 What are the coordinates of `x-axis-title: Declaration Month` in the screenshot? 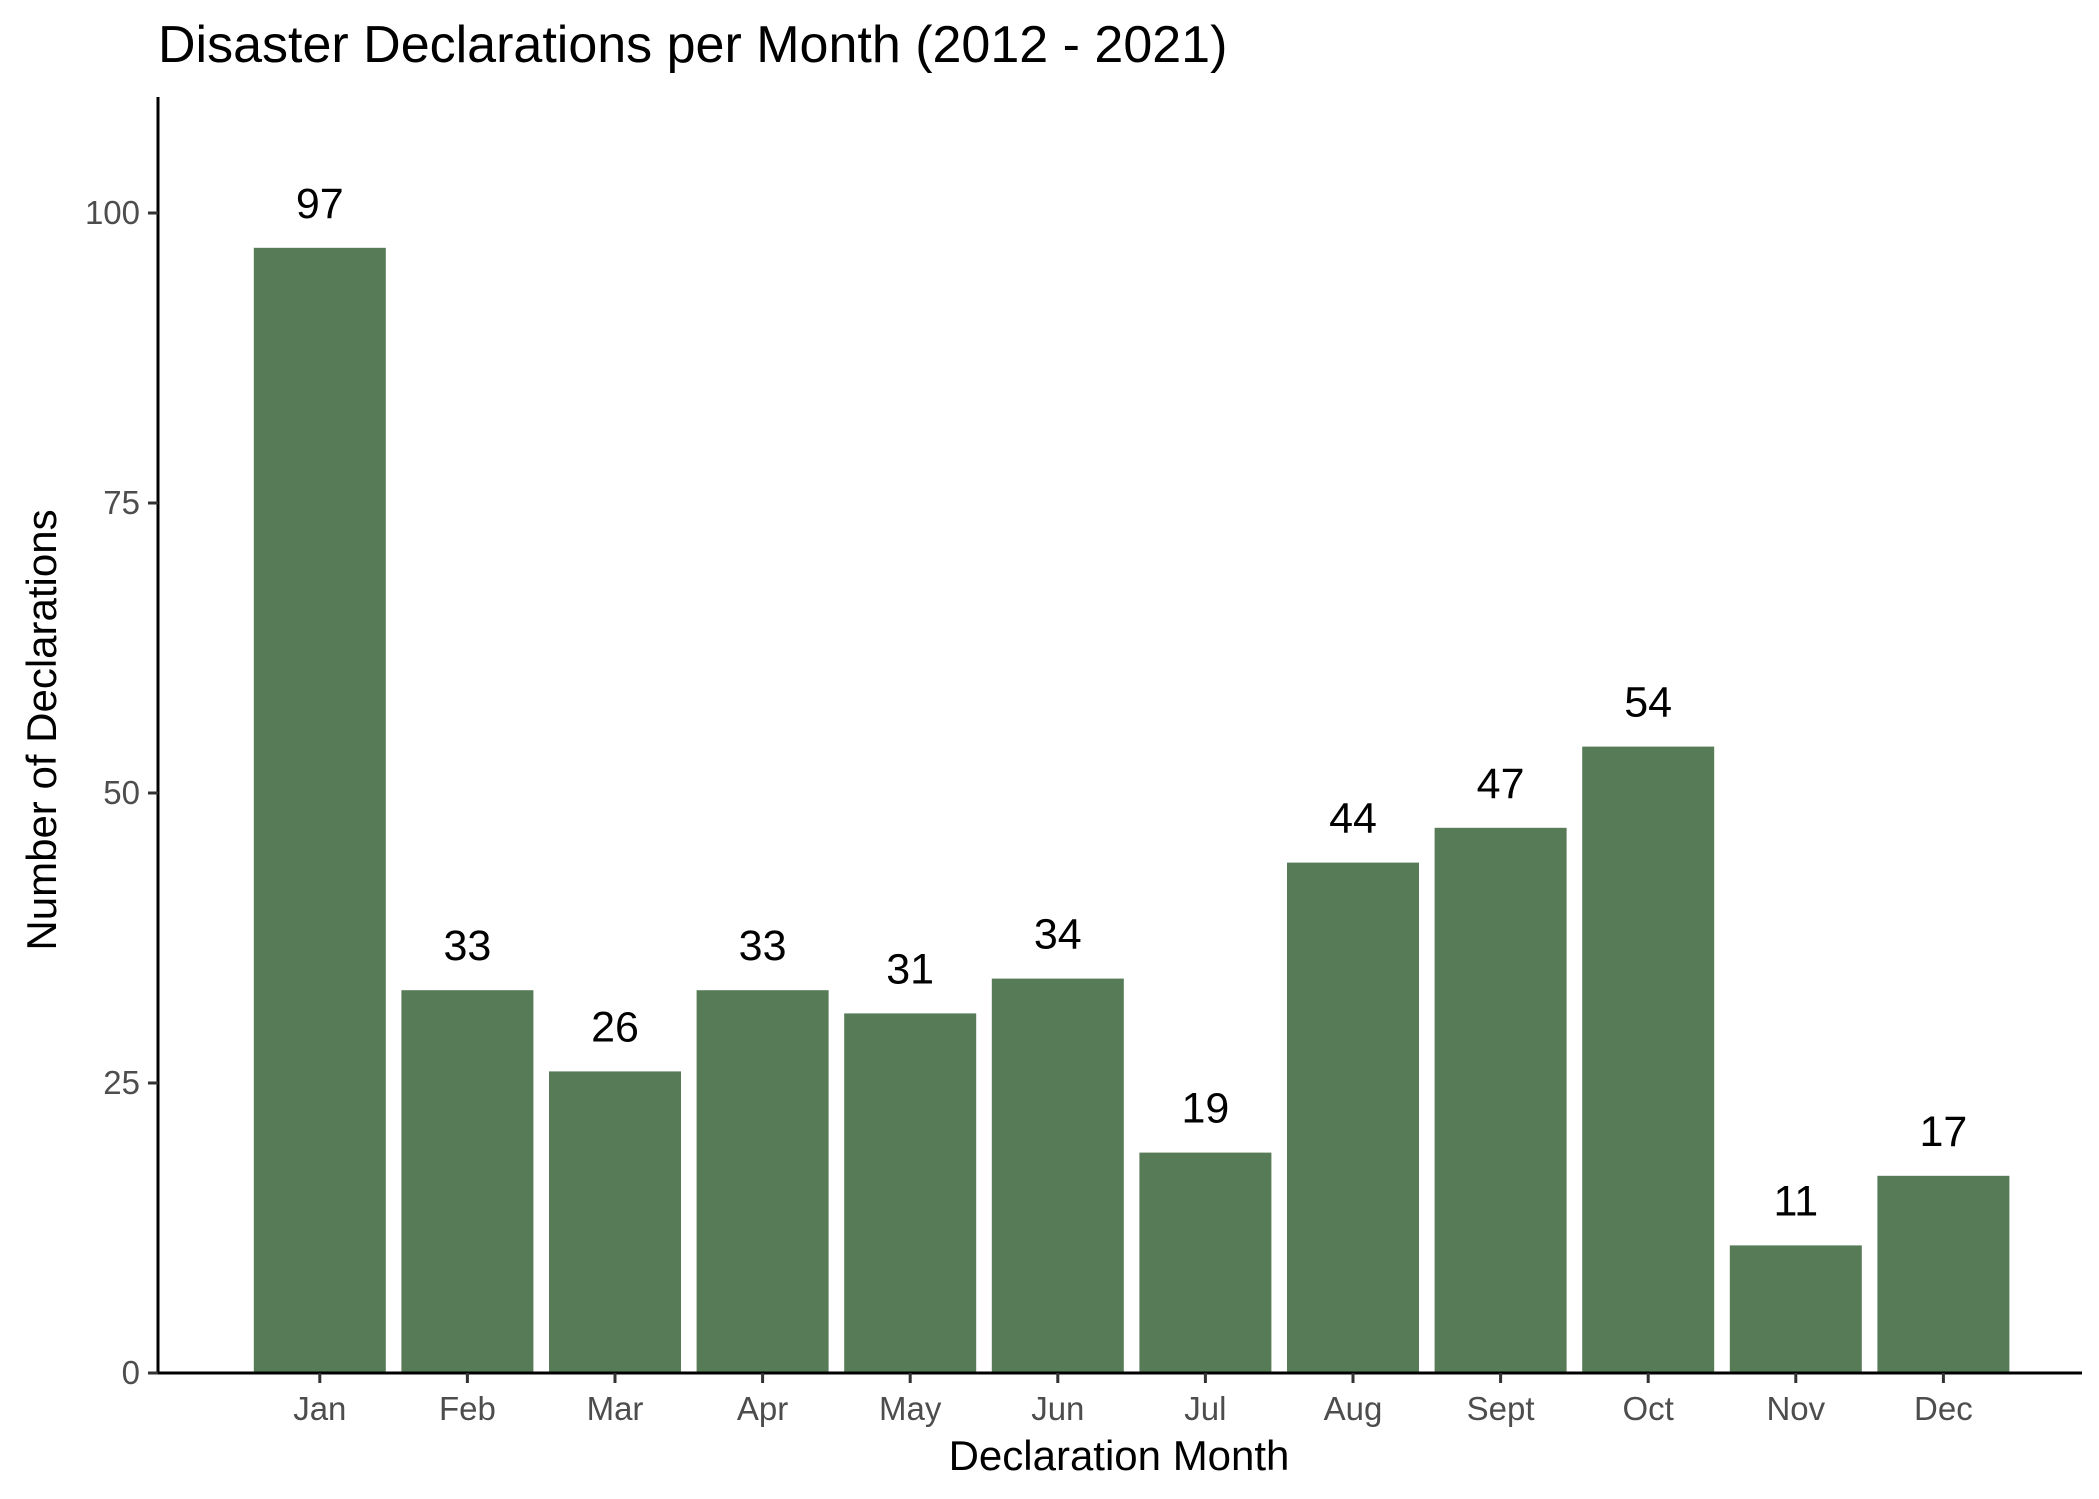 It's located at (1119, 1455).